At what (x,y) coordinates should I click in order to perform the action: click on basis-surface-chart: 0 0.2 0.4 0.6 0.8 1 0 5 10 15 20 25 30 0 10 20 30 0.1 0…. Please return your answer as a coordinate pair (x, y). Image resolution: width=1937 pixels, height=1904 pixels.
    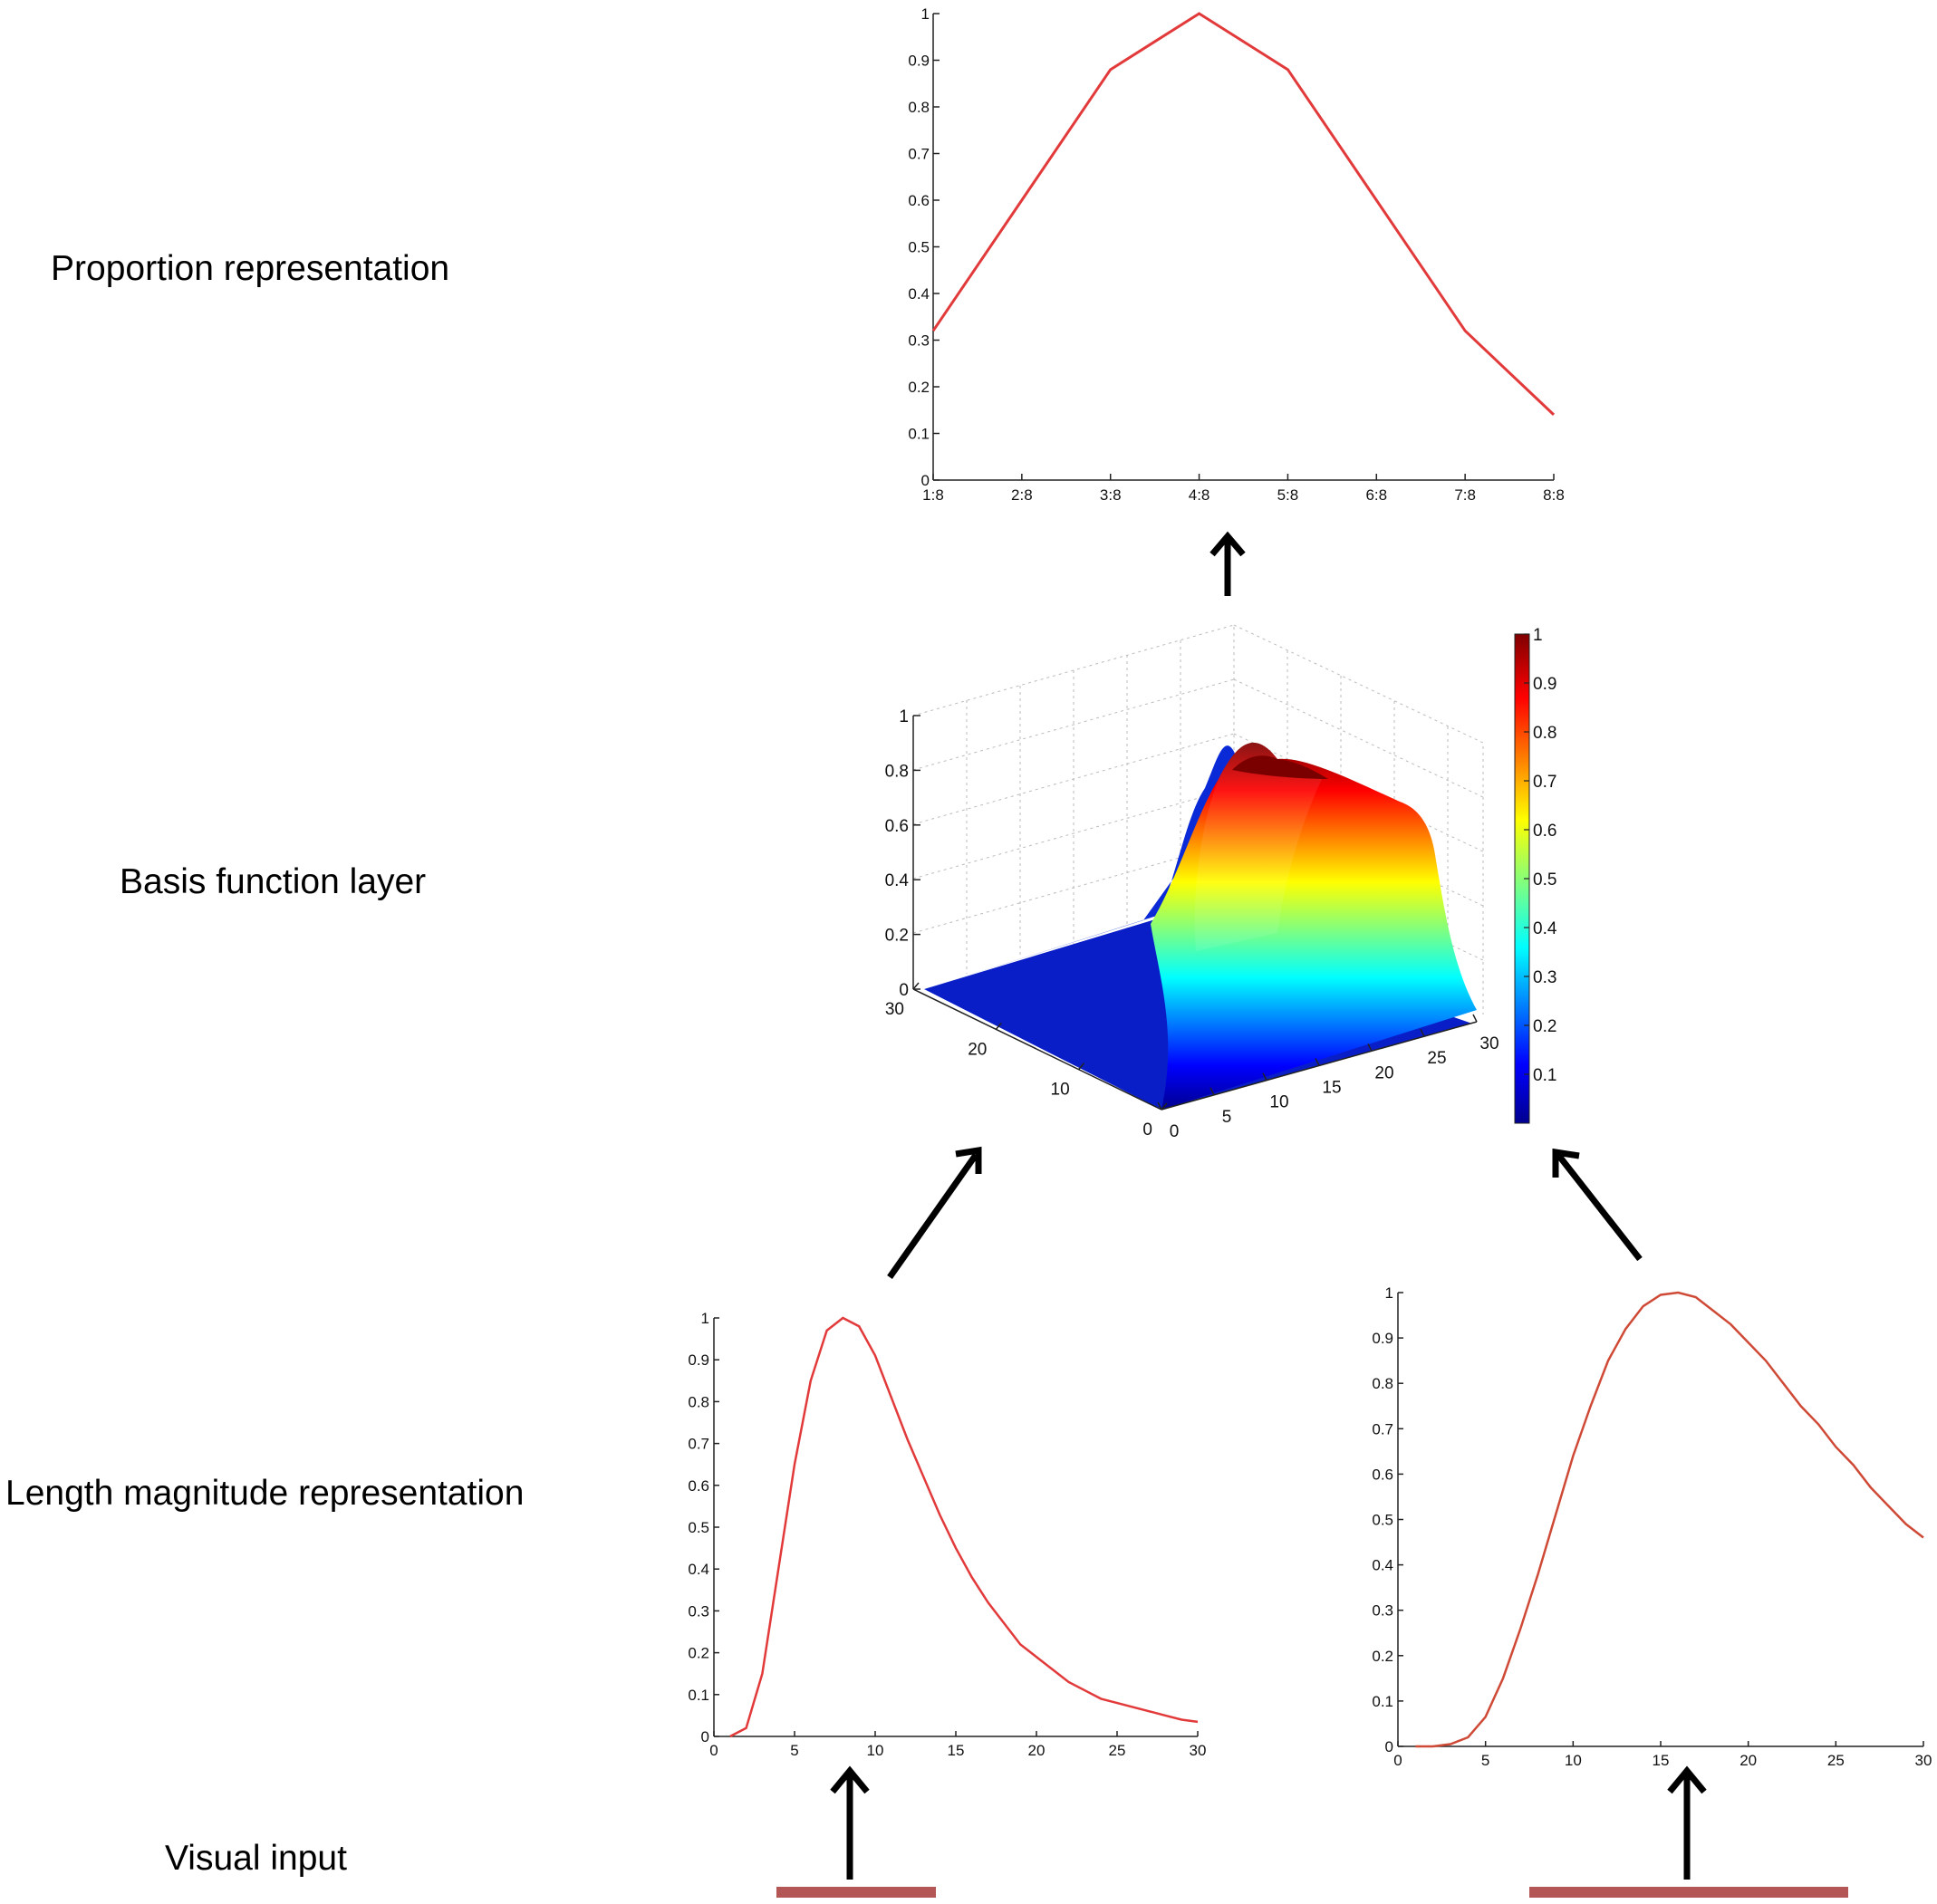
    Looking at the image, I should click on (1221, 883).